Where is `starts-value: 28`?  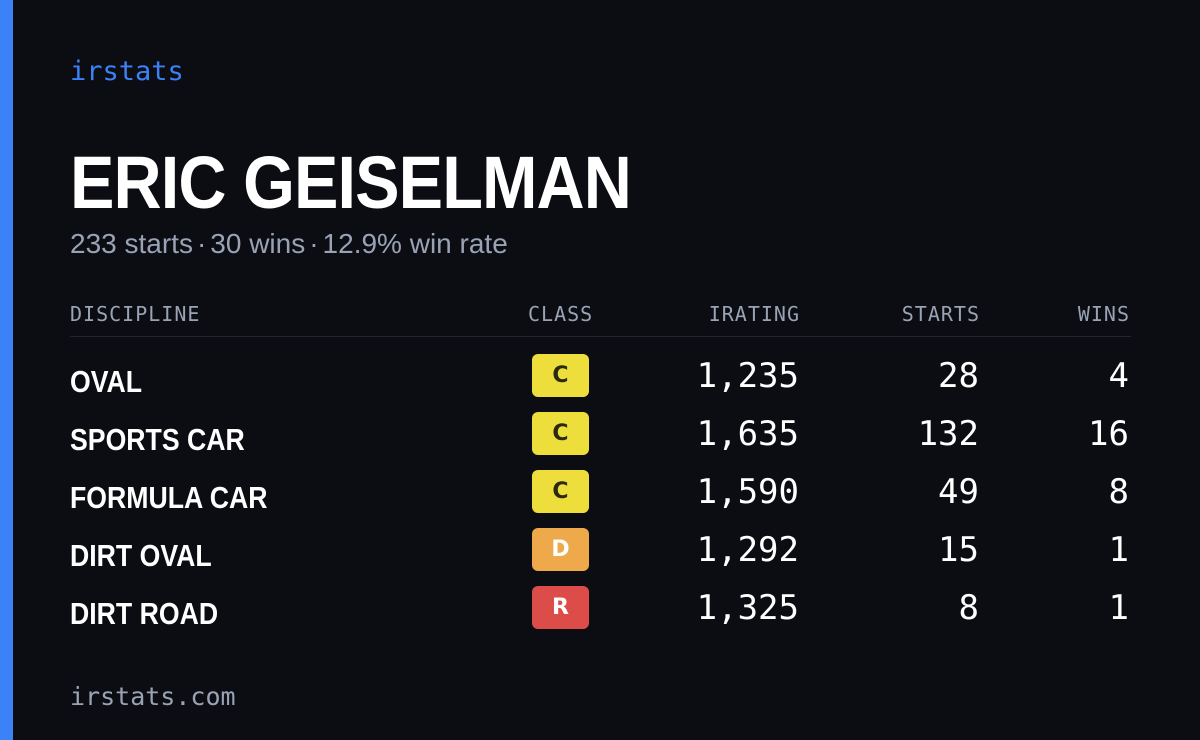 starts-value: 28 is located at coordinates (958, 376).